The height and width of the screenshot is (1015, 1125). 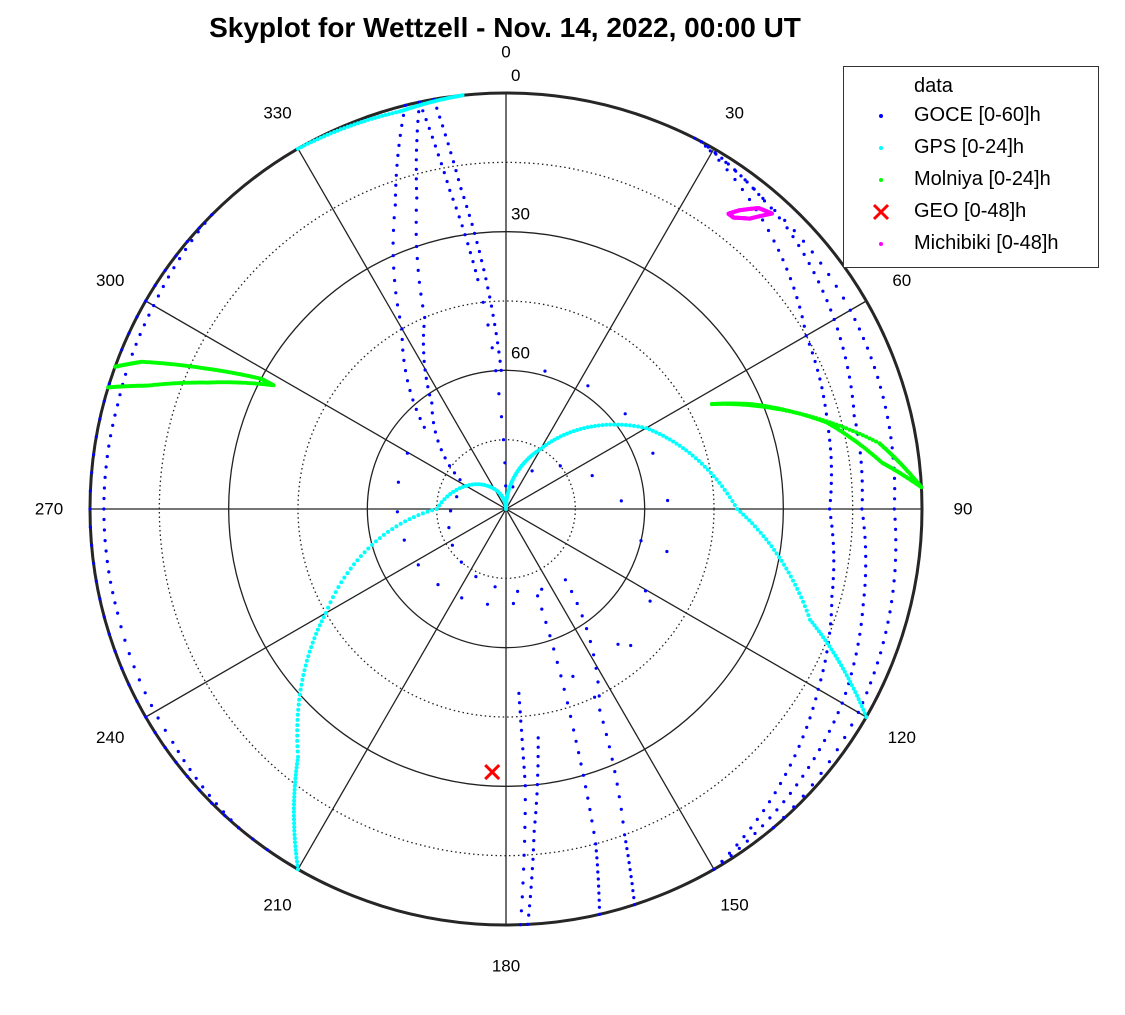 I want to click on azimuth-tick-label: 30, so click(x=734, y=113).